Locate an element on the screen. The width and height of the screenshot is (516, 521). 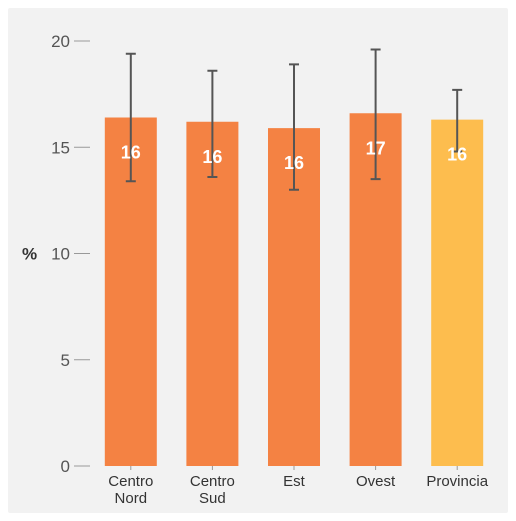
x-axis: Centro Nord Centro Sud Est Ovest Provincia is located at coordinates (298, 486).